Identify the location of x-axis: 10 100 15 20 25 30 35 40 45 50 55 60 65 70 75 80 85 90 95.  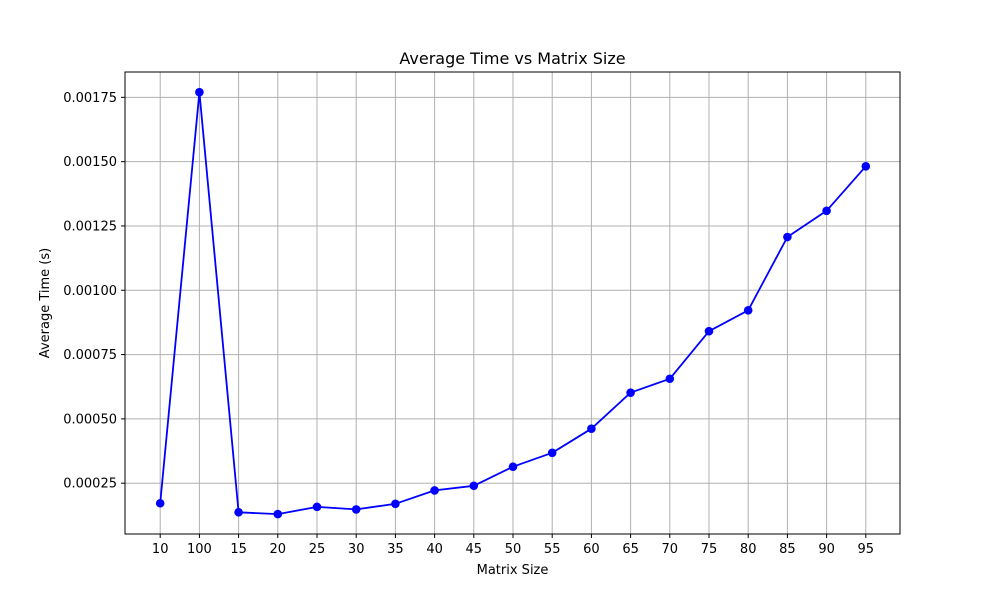
(513, 545).